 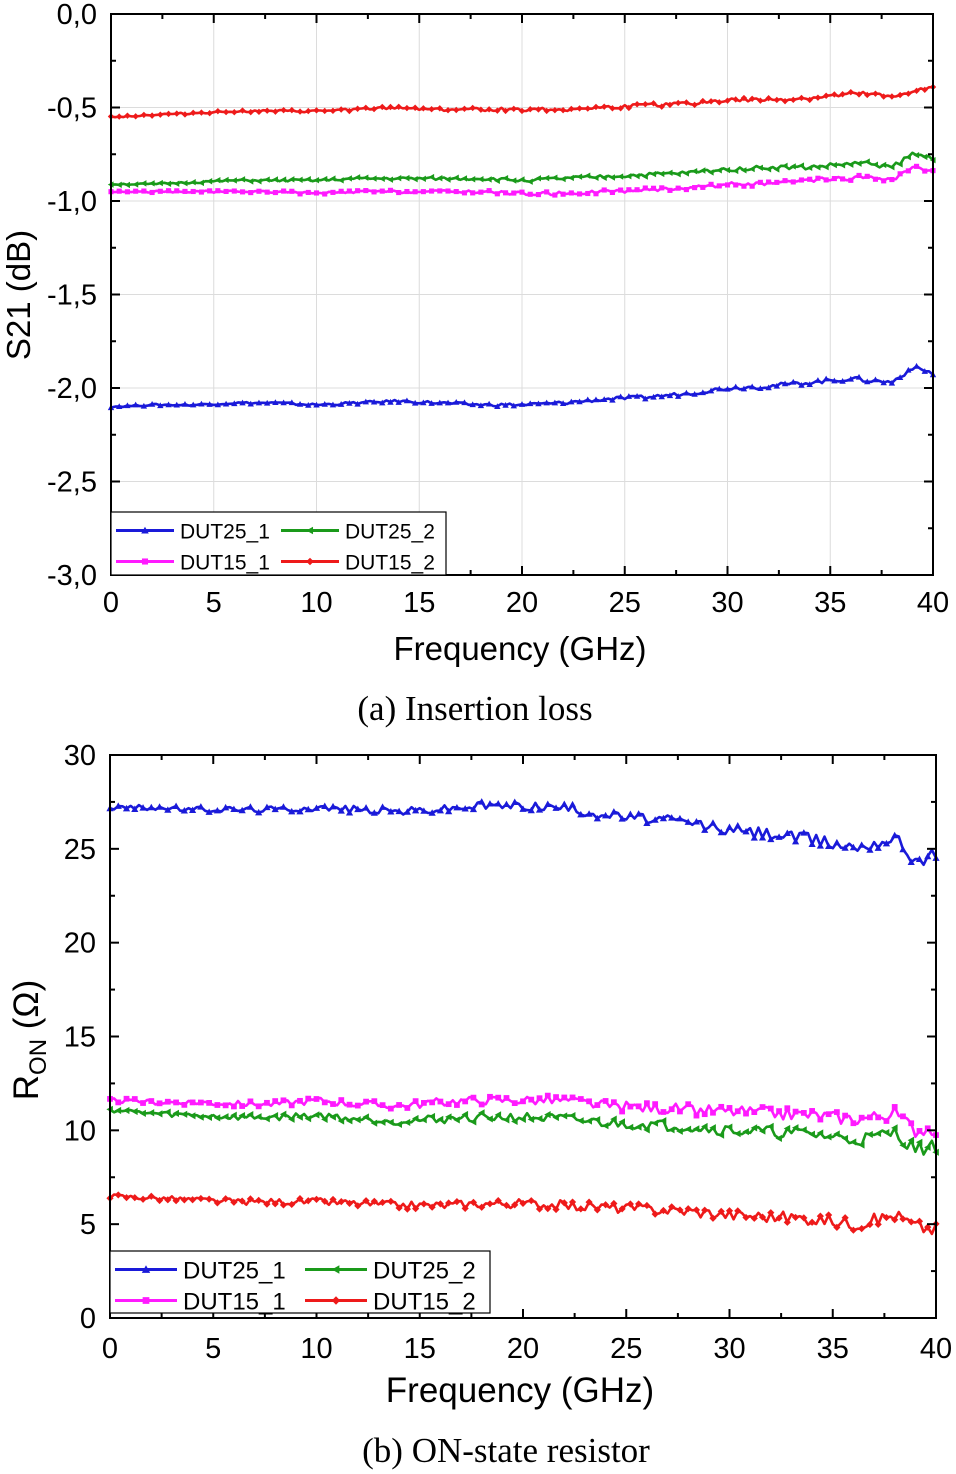 What do you see at coordinates (38, 1057) in the screenshot?
I see `y-axis-label-sub: ON` at bounding box center [38, 1057].